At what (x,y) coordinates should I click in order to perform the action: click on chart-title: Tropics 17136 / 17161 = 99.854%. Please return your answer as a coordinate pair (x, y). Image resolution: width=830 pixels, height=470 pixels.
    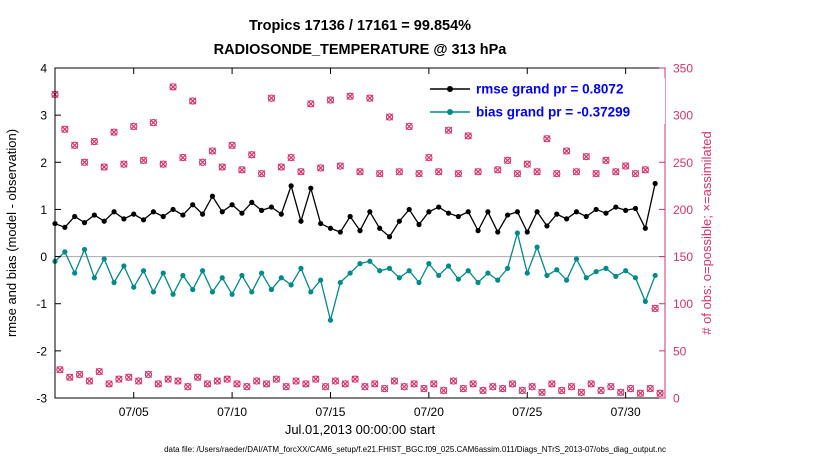
    Looking at the image, I should click on (360, 26).